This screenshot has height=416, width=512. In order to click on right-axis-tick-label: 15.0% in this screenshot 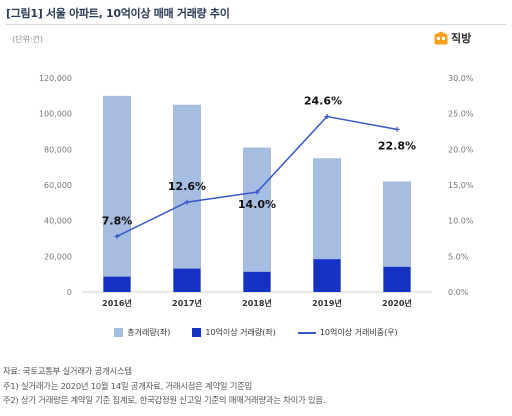, I will do `click(461, 185)`.